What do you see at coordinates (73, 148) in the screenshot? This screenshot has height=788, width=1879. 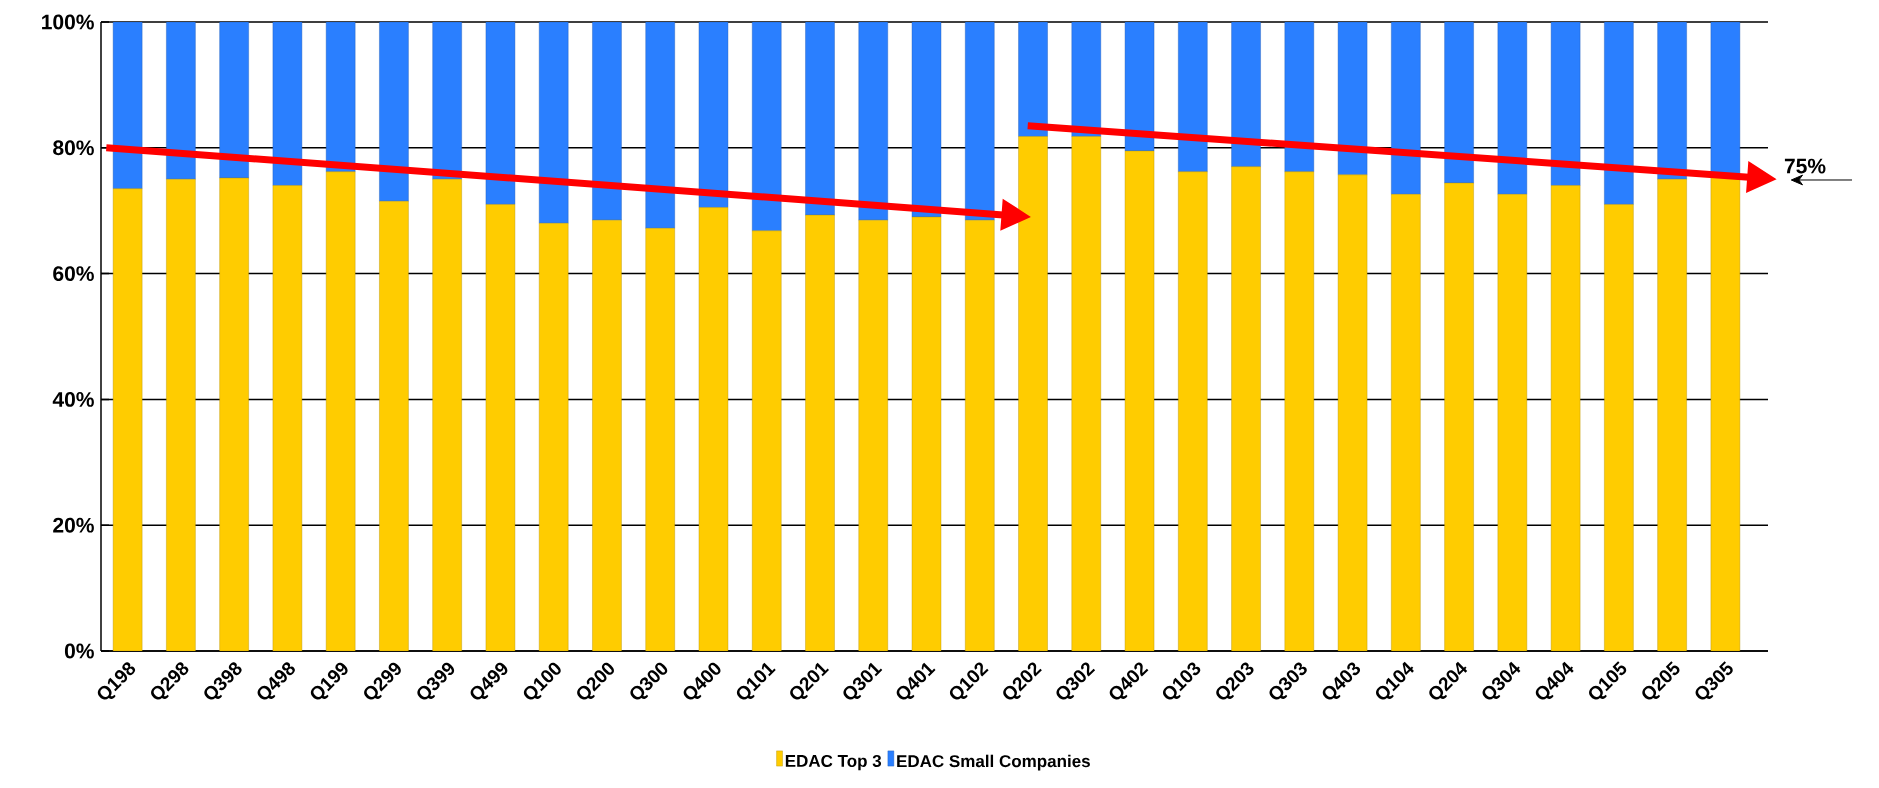 I see `y-tick-label: 80%` at bounding box center [73, 148].